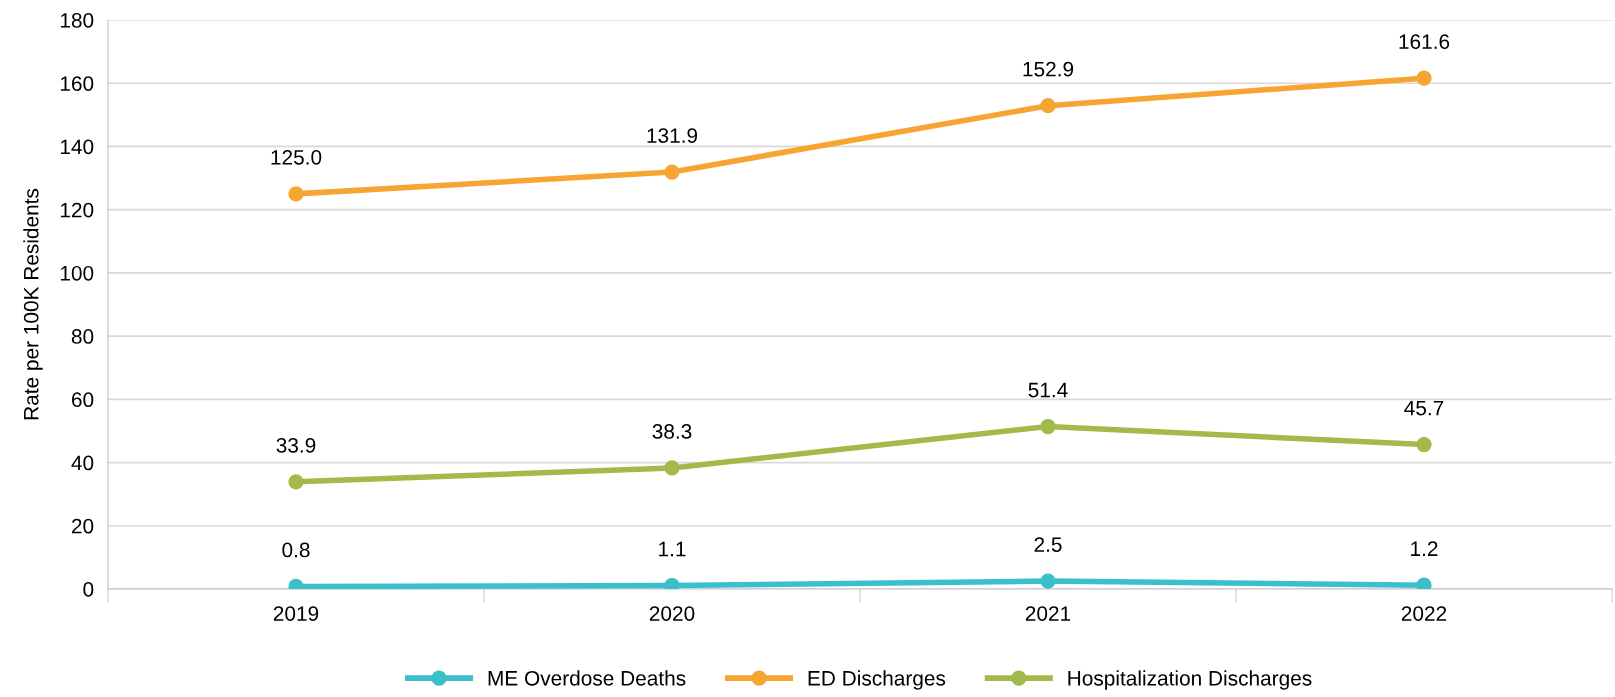 The height and width of the screenshot is (697, 1615). What do you see at coordinates (672, 431) in the screenshot?
I see `data-label: 38.3` at bounding box center [672, 431].